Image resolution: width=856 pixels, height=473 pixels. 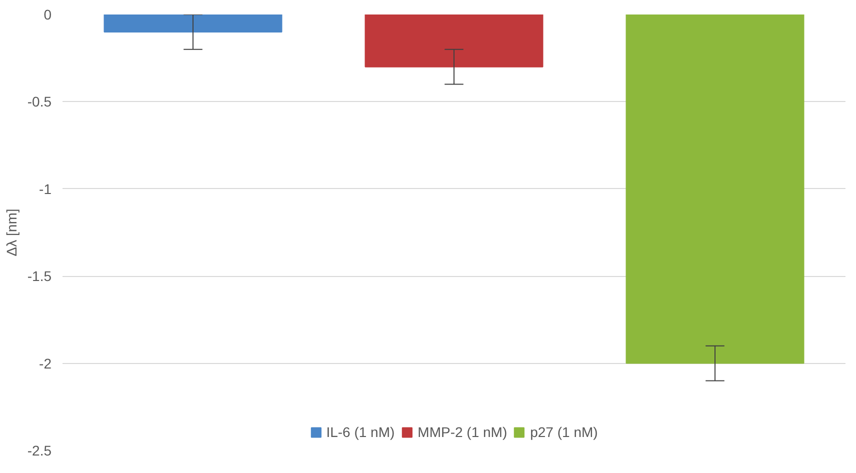 I want to click on legend-label: p27 (1 nM), so click(x=564, y=432).